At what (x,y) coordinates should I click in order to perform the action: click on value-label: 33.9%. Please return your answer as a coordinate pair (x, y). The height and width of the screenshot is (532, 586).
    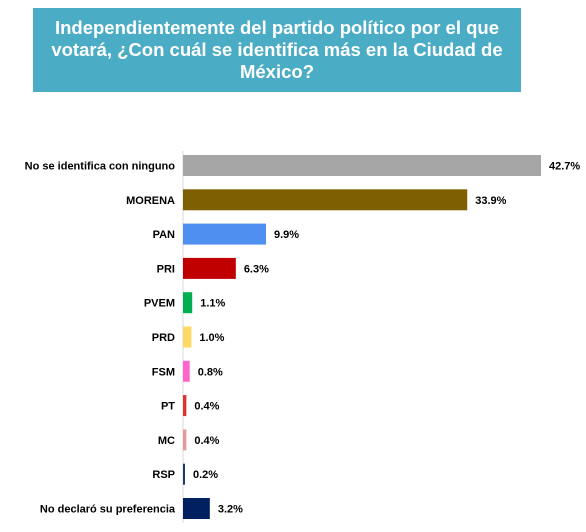
    Looking at the image, I should click on (490, 201).